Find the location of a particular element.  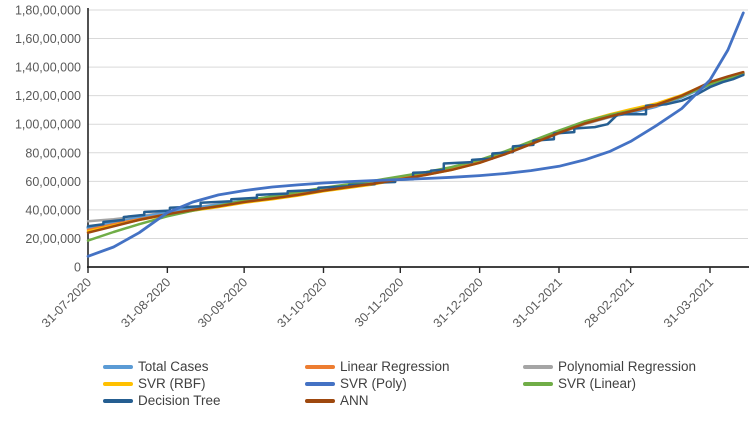

legend-swatch-ann-icon is located at coordinates (320, 400).